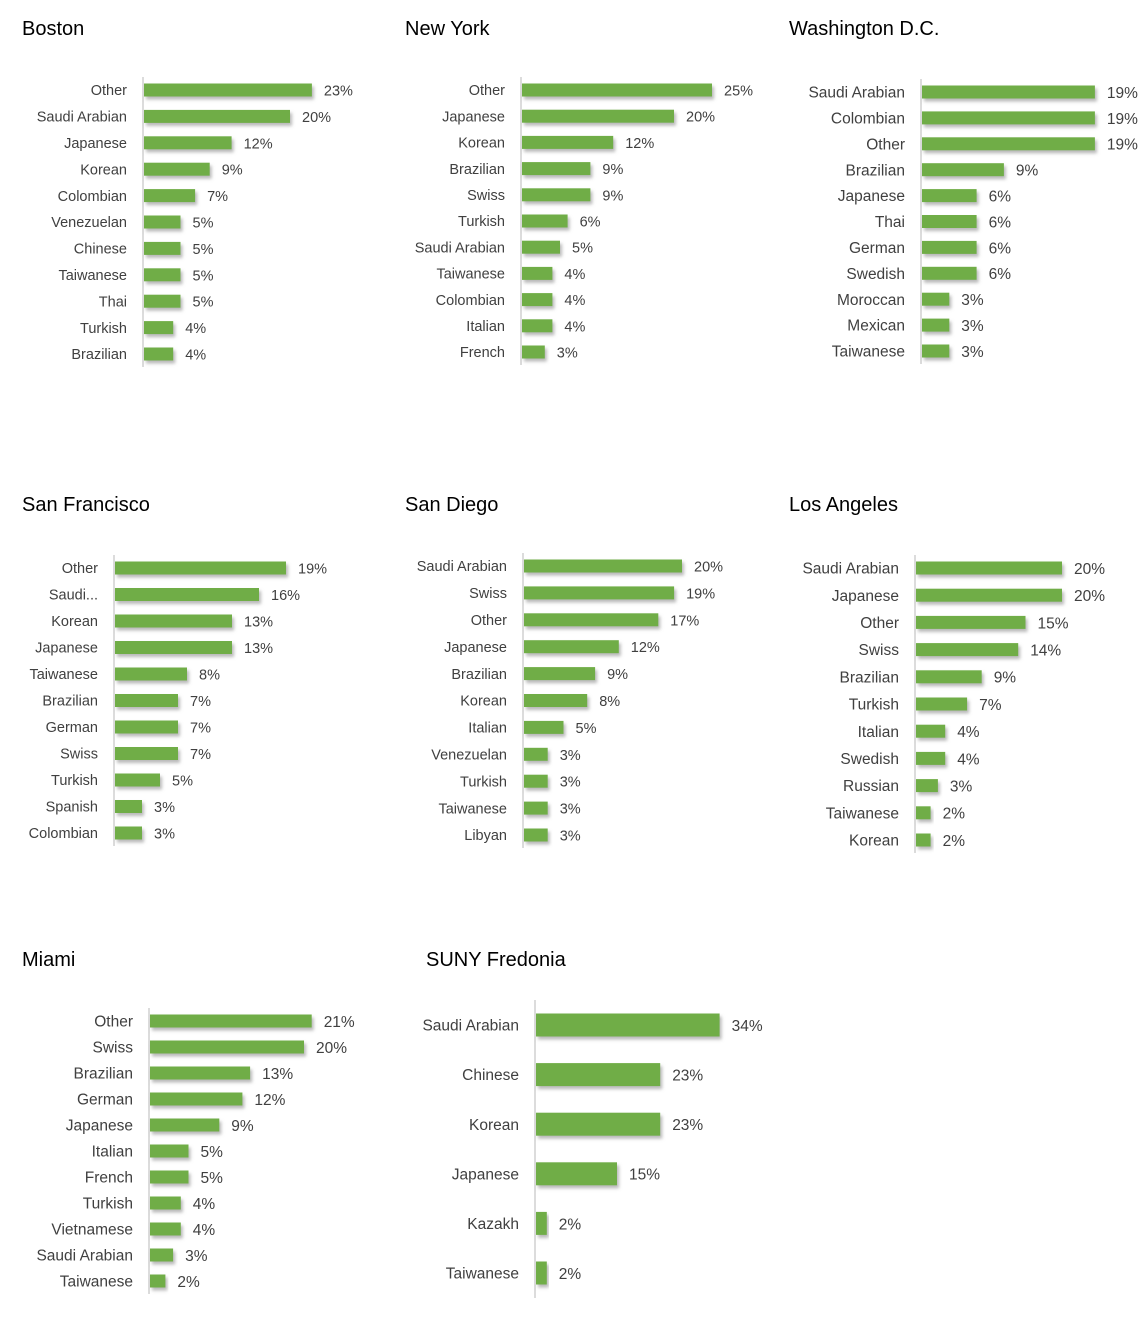 Image resolution: width=1144 pixels, height=1318 pixels. Describe the element at coordinates (493, 1224) in the screenshot. I see `category-label: Kazakh` at that location.